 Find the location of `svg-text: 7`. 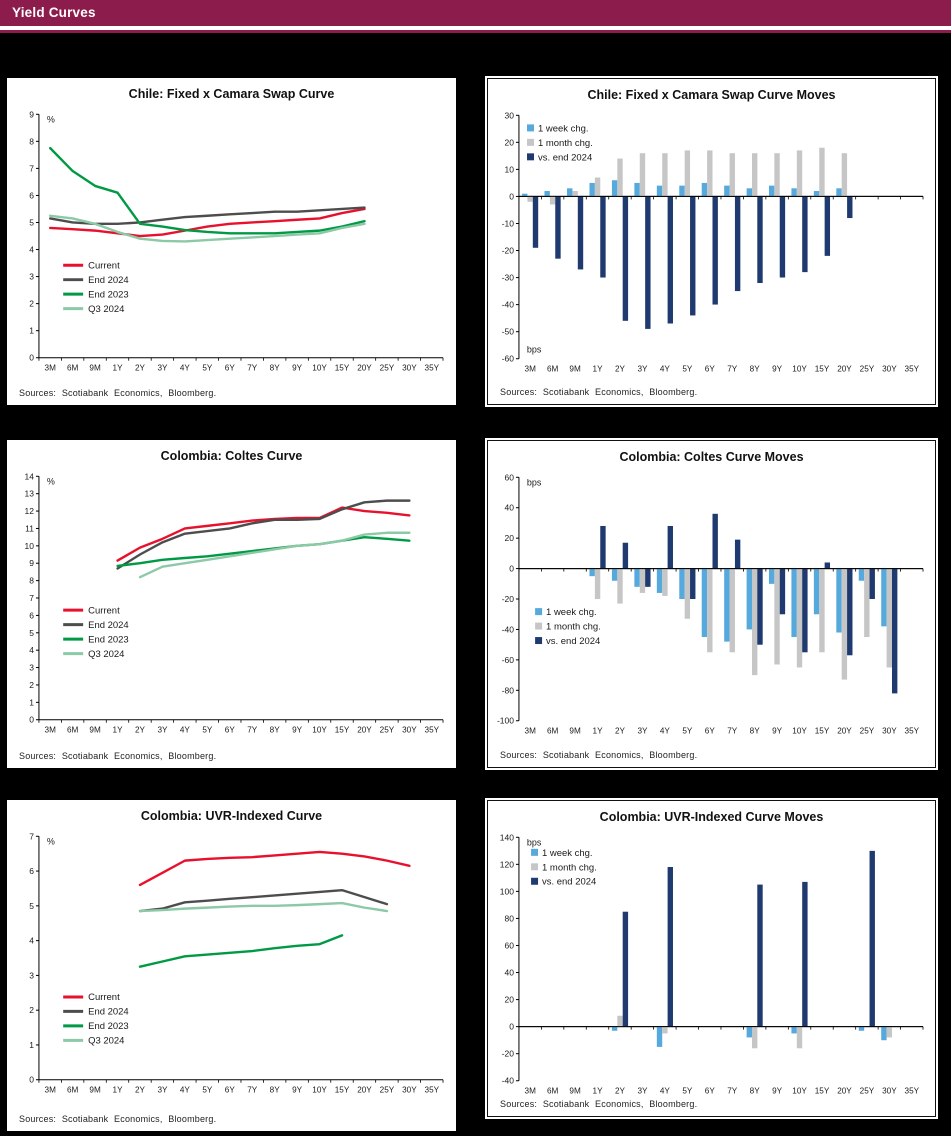

svg-text: 7 is located at coordinates (31, 836).